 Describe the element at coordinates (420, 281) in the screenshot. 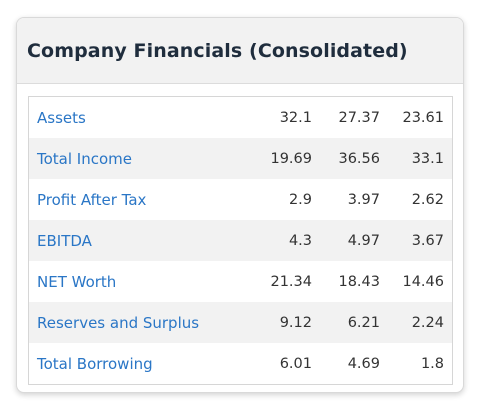

I see `value-cell: 14.46` at that location.